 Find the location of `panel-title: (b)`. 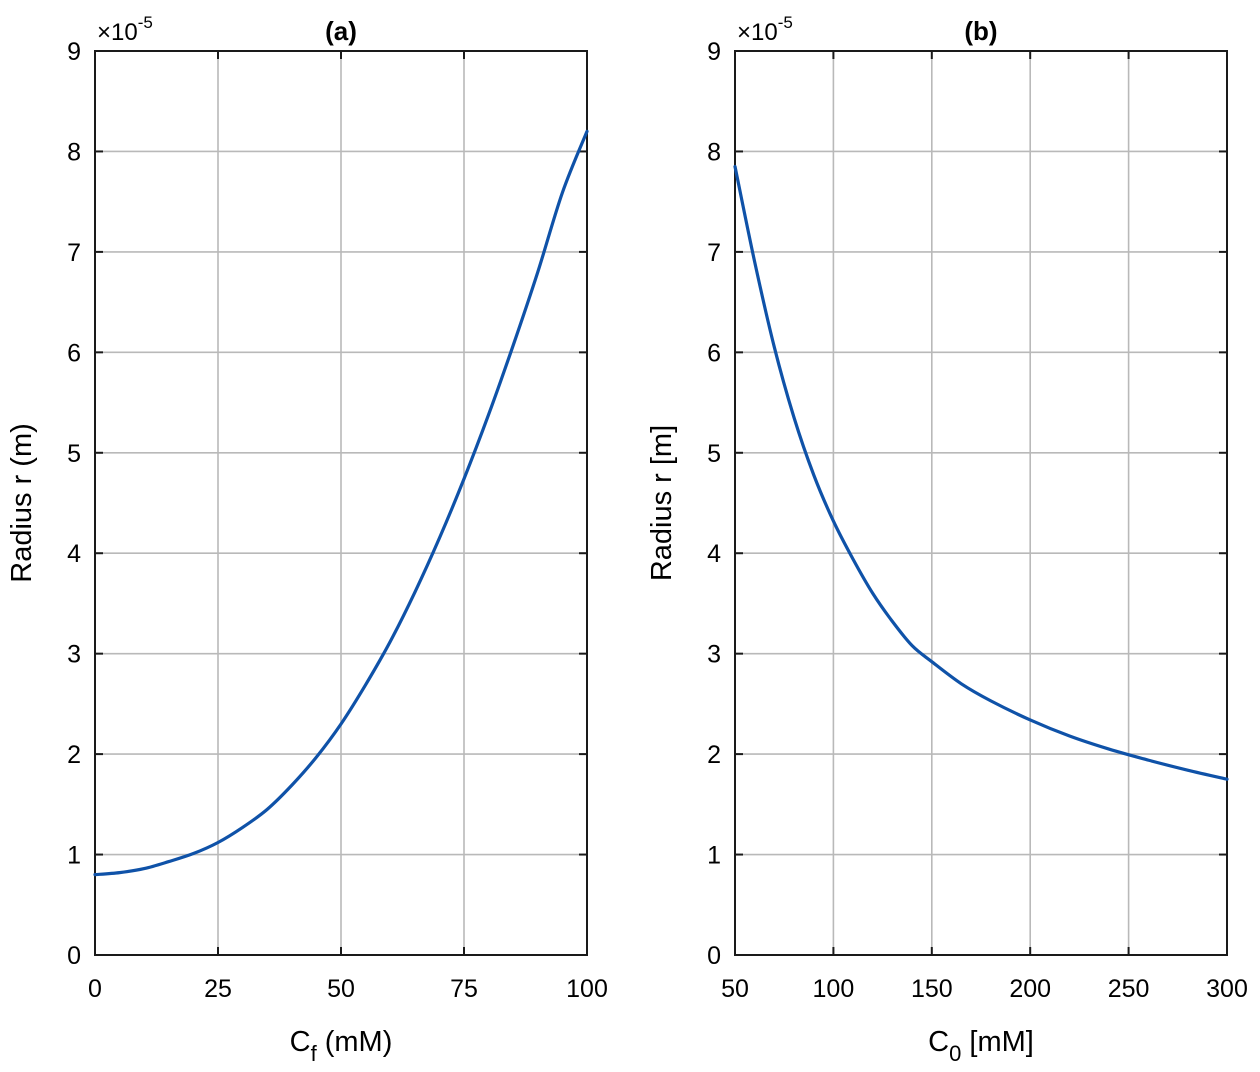

panel-title: (b) is located at coordinates (980, 31).